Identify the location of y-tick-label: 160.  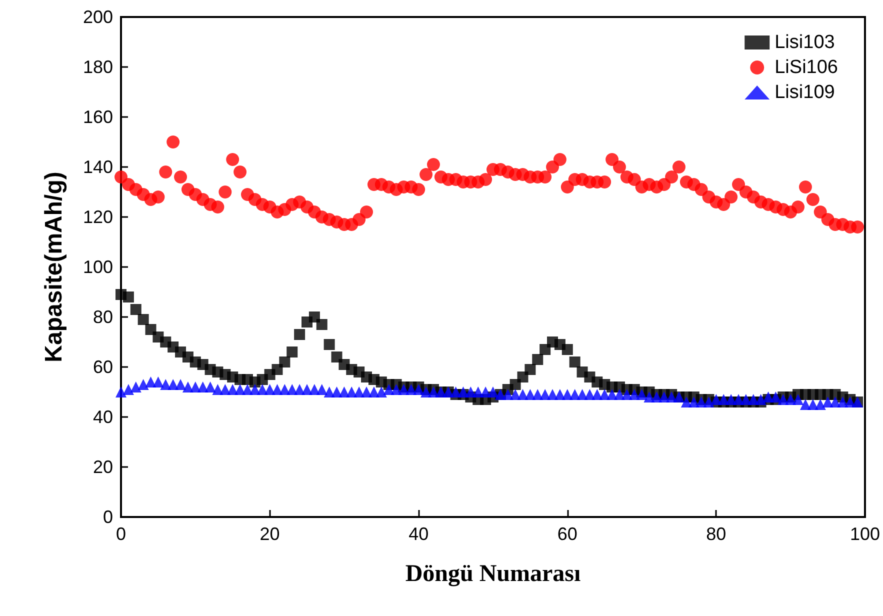
(97, 117).